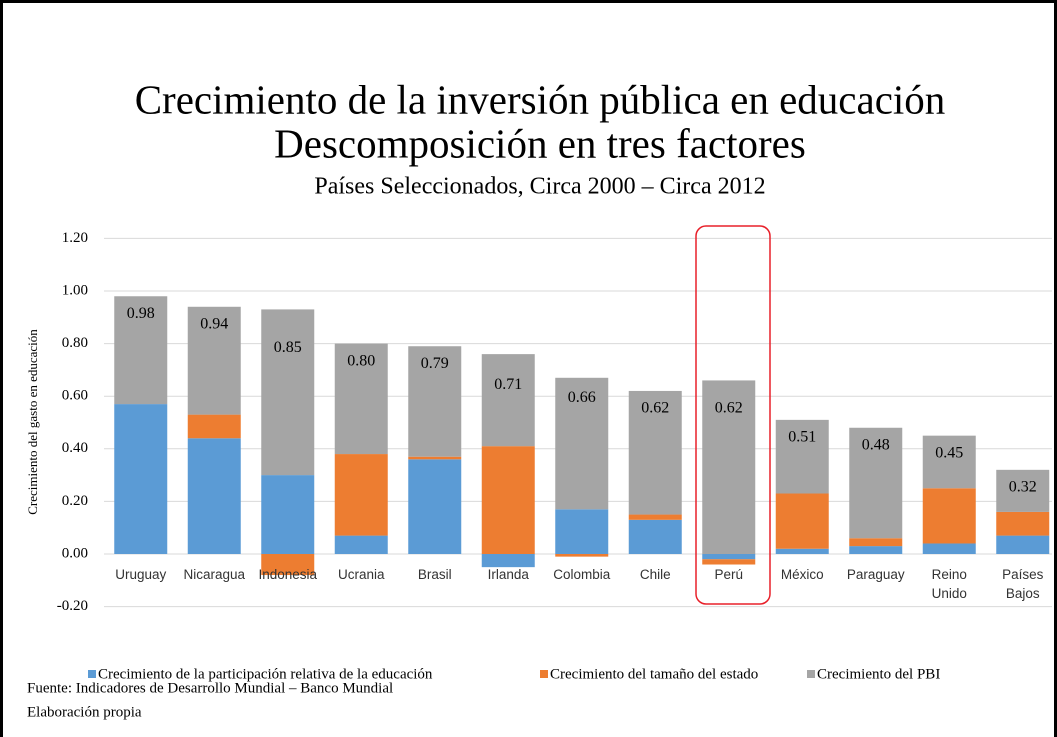 This screenshot has width=1057, height=737. What do you see at coordinates (288, 347) in the screenshot?
I see `value-label: 0.85` at bounding box center [288, 347].